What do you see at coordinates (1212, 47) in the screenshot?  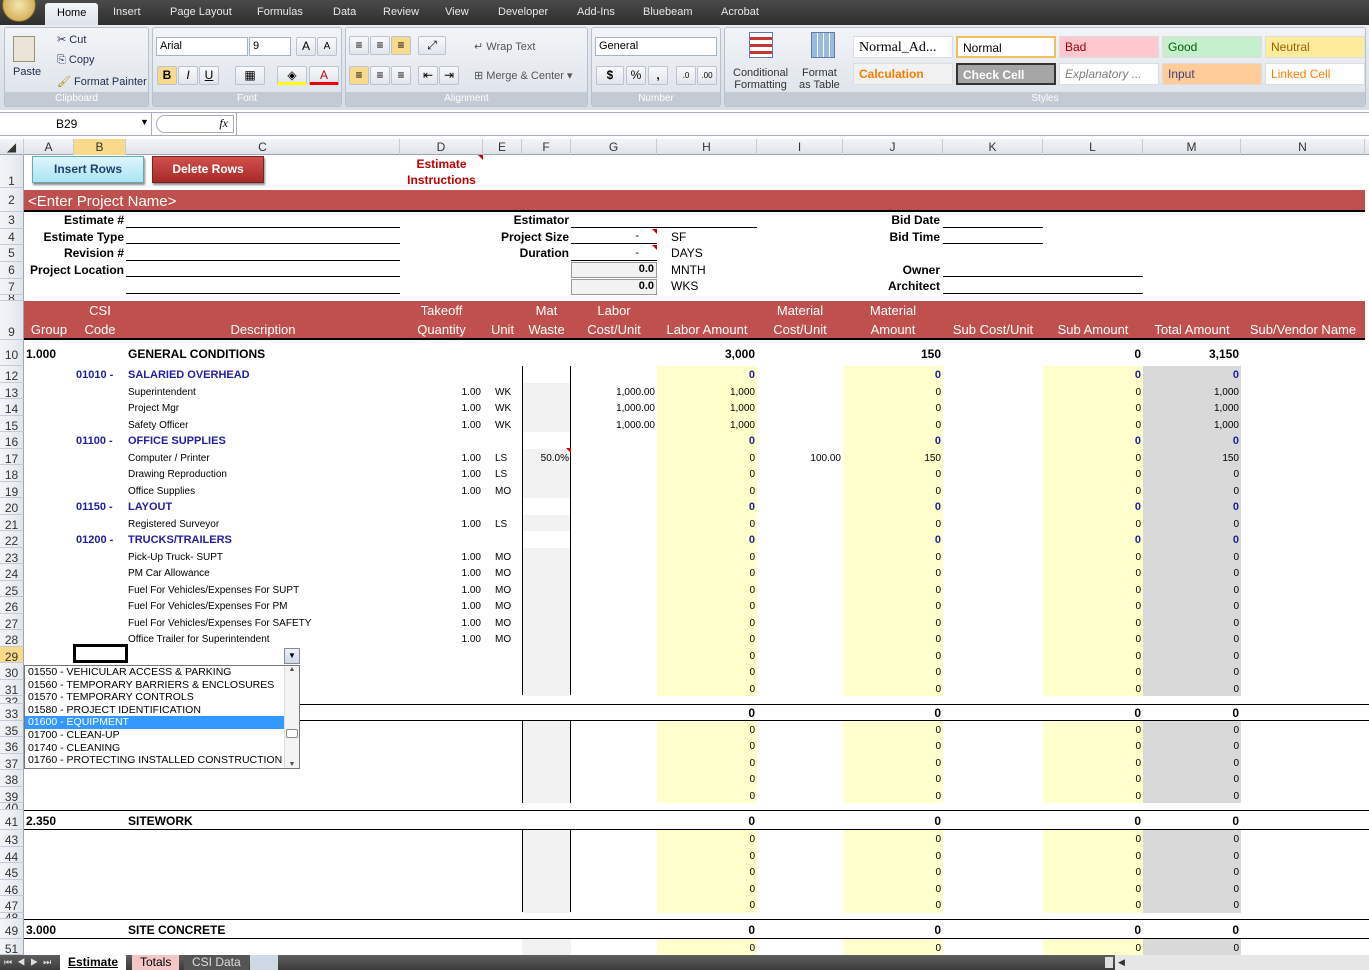 I see `cell-style-good: Good` at bounding box center [1212, 47].